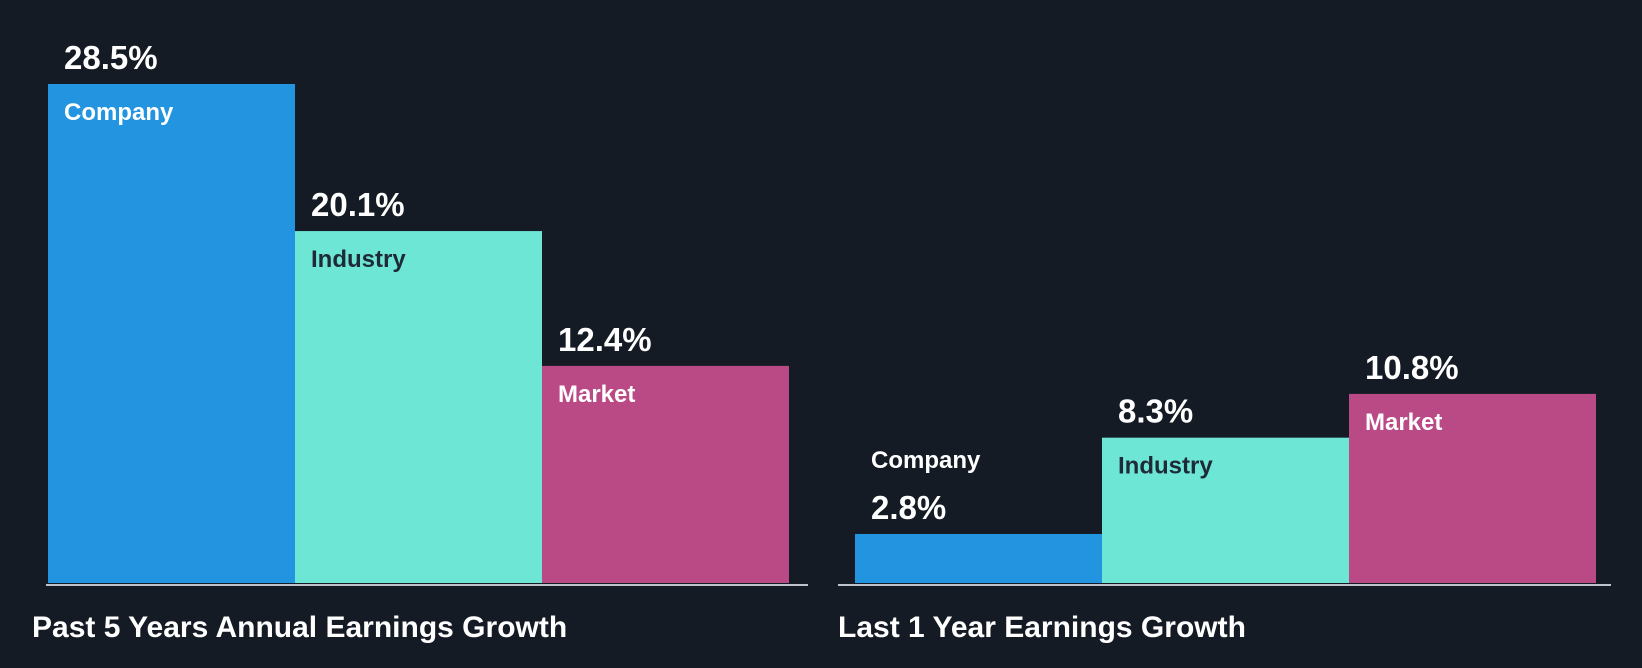  Describe the element at coordinates (908, 507) in the screenshot. I see `value-label-company: 2.8%` at that location.